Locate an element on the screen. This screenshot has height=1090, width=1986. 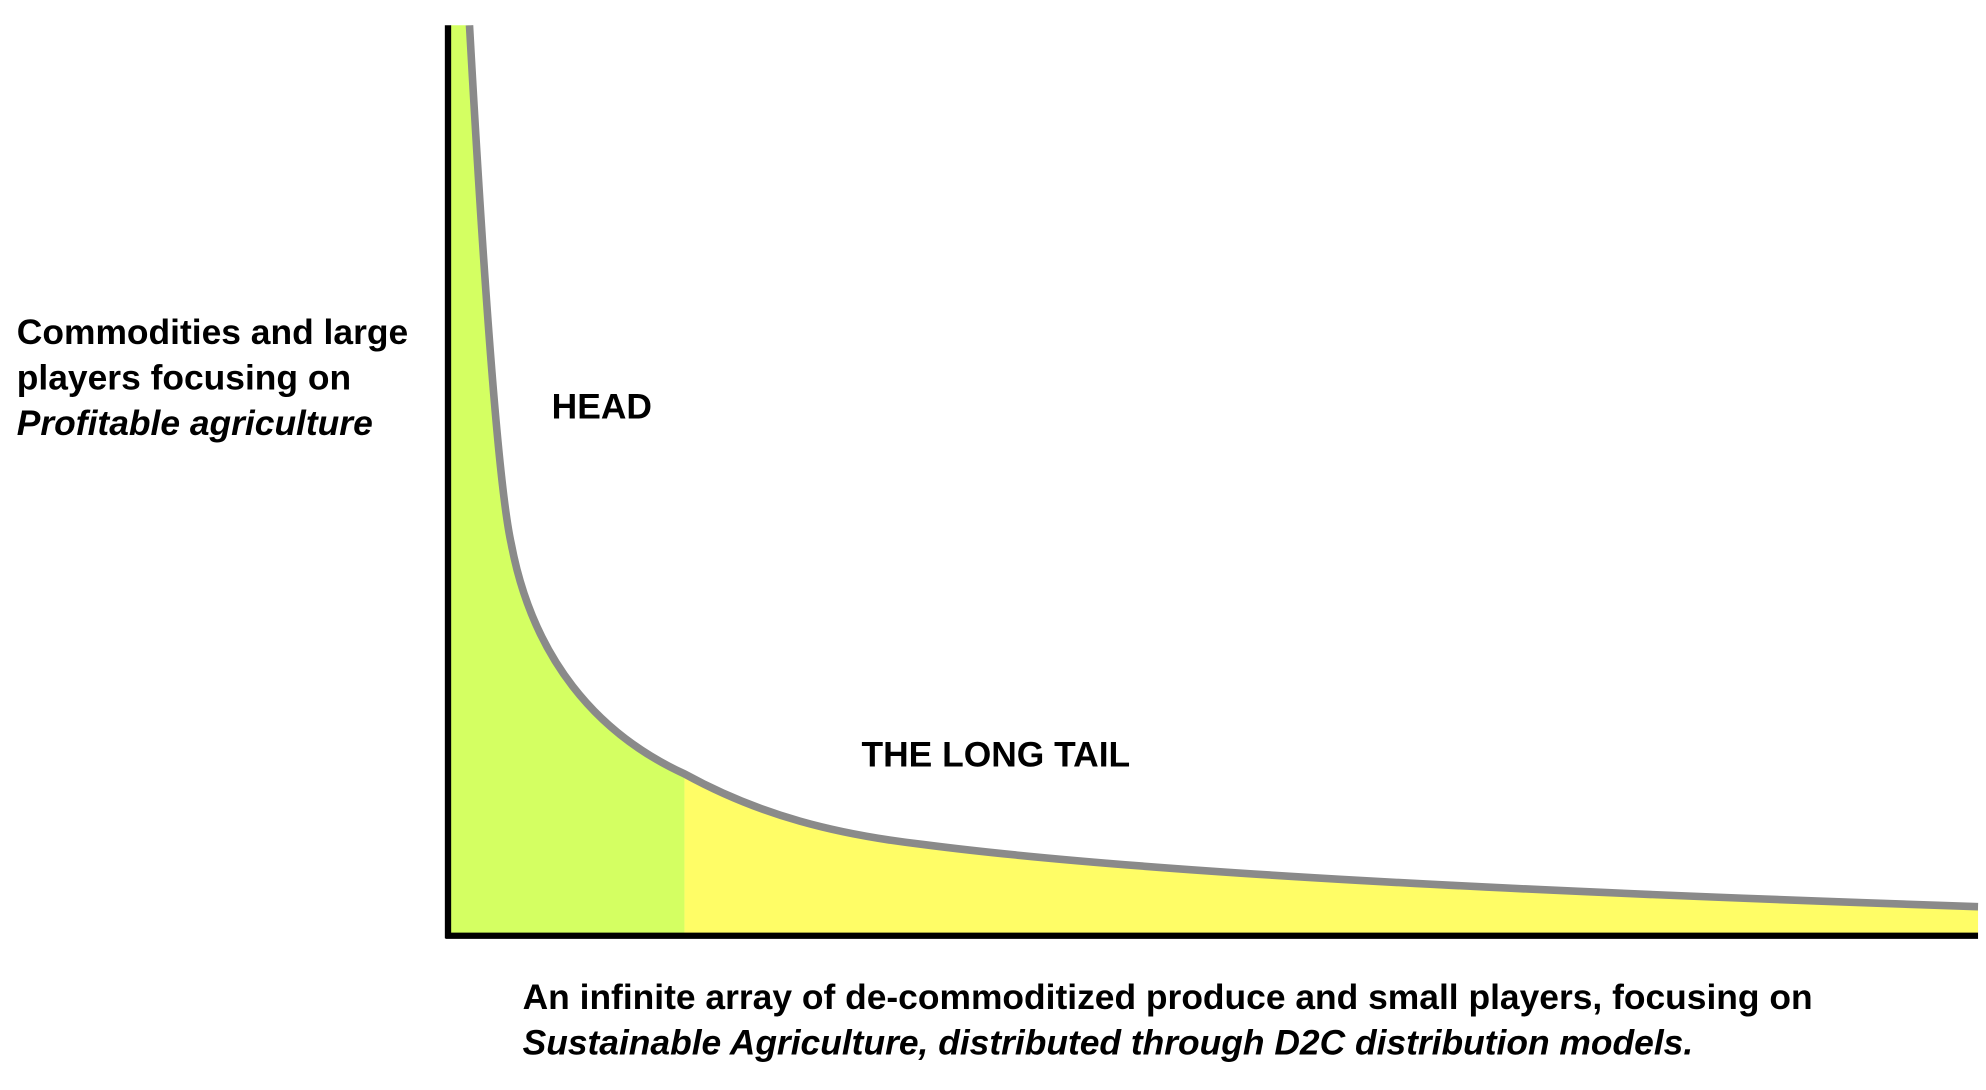
head-label: HEAD is located at coordinates (602, 407).